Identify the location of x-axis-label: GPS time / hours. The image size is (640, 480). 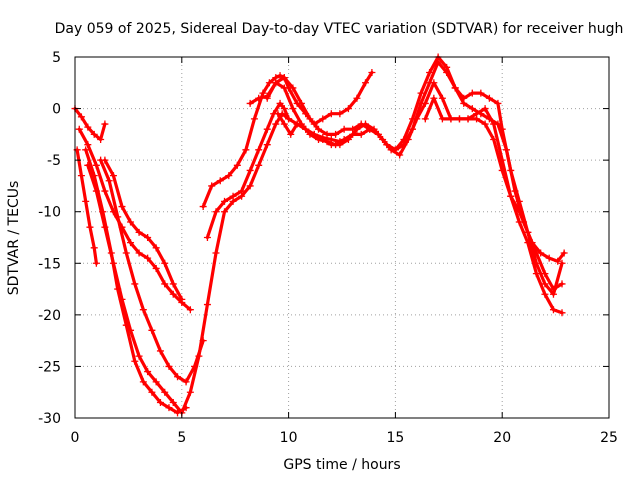
(341, 465).